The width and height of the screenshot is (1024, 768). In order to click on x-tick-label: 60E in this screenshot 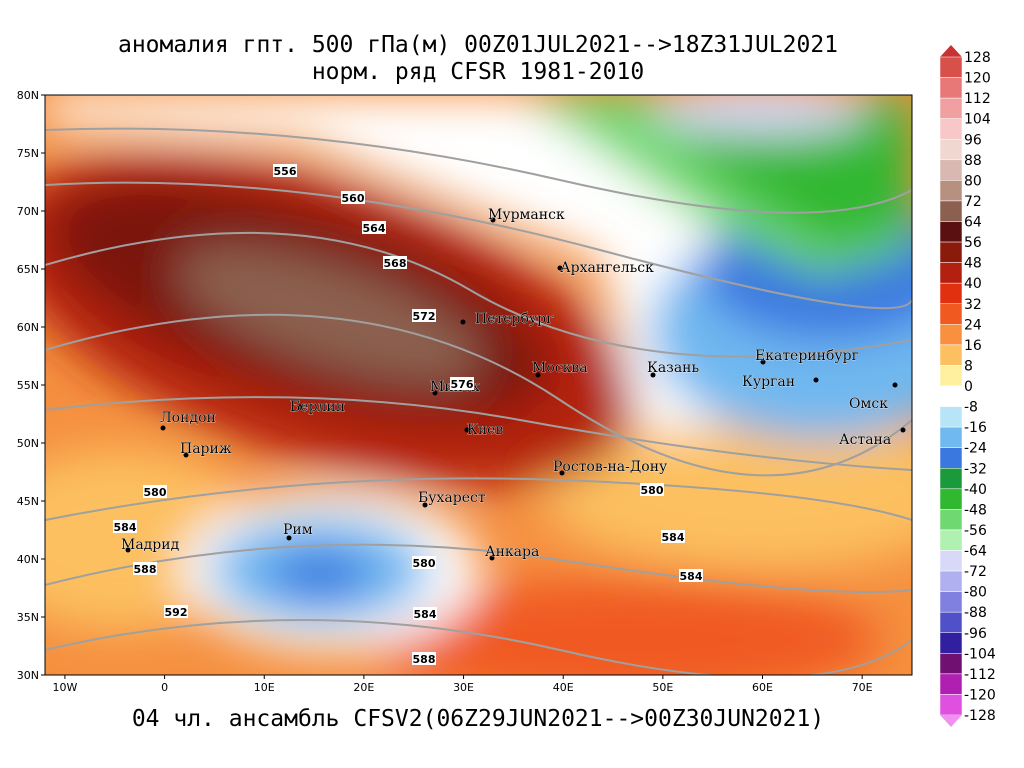, I will do `click(762, 687)`.